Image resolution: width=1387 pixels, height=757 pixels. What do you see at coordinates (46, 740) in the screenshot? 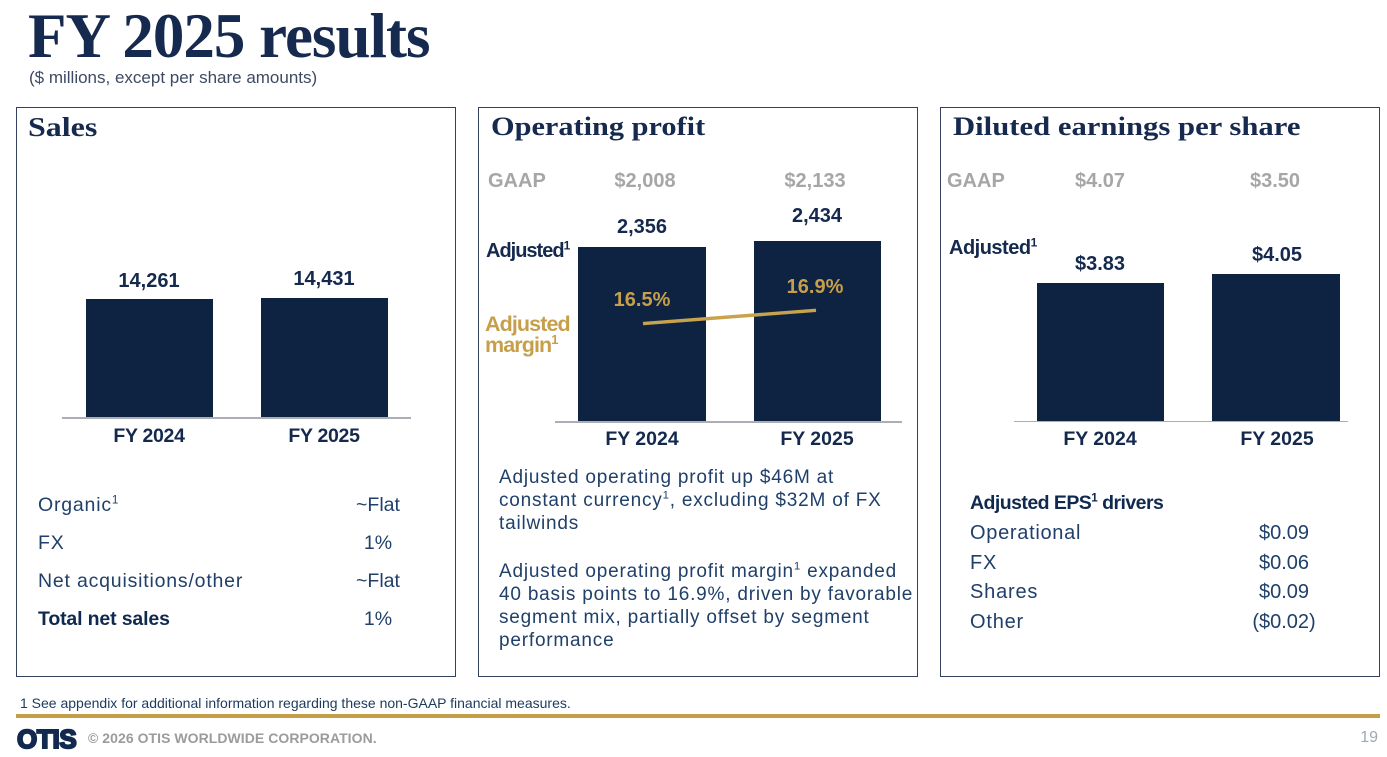
I see `svg-text: OTIS` at bounding box center [46, 740].